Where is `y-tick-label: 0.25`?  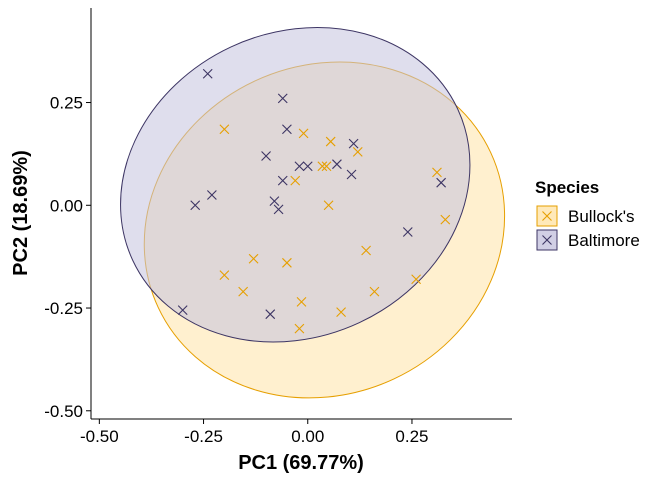
y-tick-label: 0.25 is located at coordinates (66, 103).